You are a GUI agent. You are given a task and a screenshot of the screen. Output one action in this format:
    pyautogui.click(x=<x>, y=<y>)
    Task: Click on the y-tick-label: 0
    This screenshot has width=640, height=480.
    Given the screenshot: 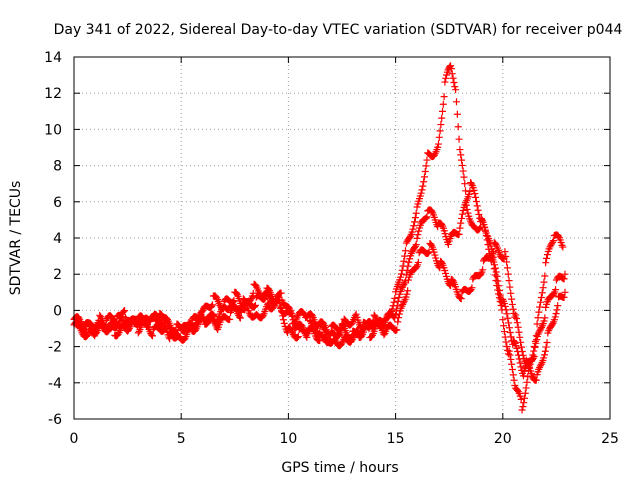 What is the action you would take?
    pyautogui.click(x=57, y=311)
    